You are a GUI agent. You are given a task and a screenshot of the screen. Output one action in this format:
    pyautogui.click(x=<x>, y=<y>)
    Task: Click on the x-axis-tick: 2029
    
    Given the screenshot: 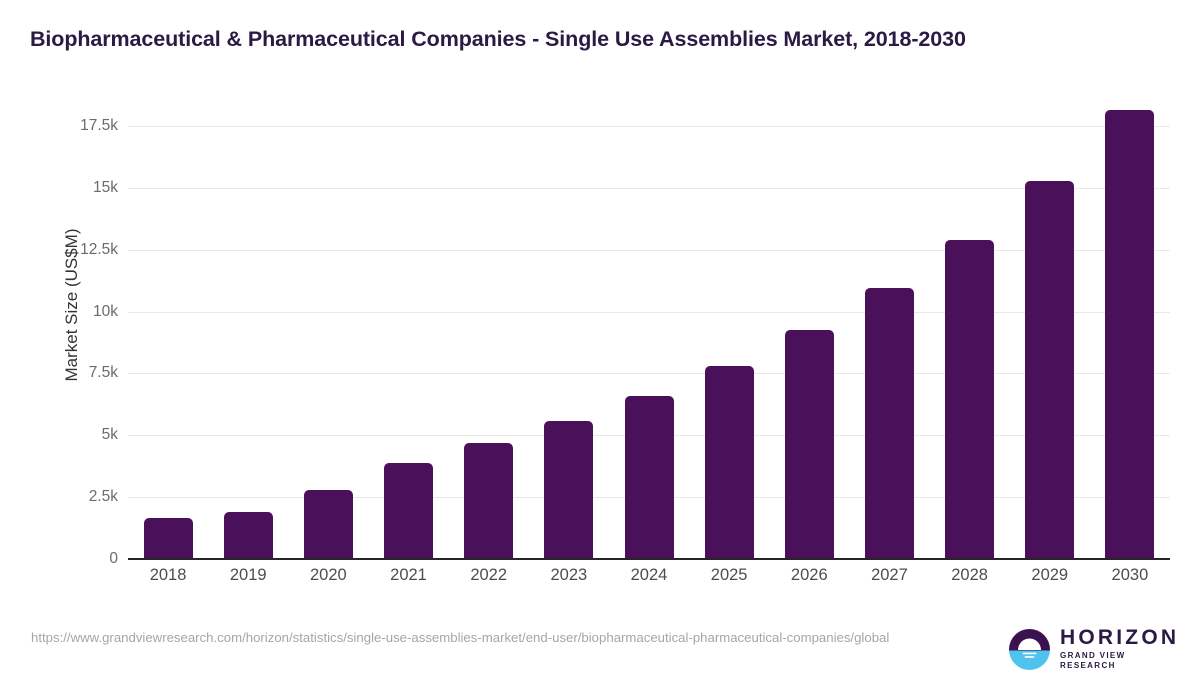 What is the action you would take?
    pyautogui.click(x=1050, y=575)
    